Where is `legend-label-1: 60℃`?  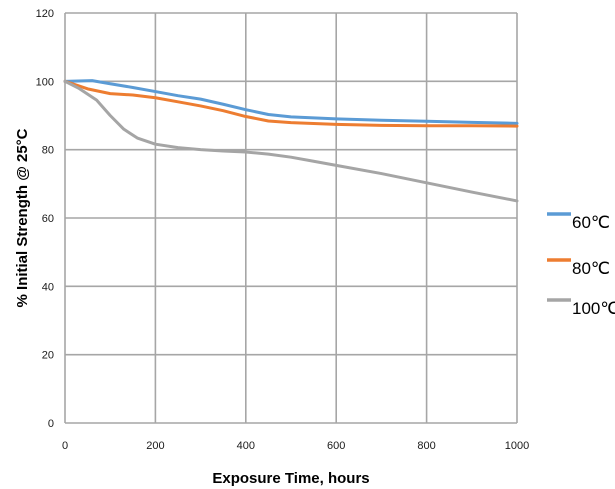 legend-label-1: 60℃ is located at coordinates (591, 222).